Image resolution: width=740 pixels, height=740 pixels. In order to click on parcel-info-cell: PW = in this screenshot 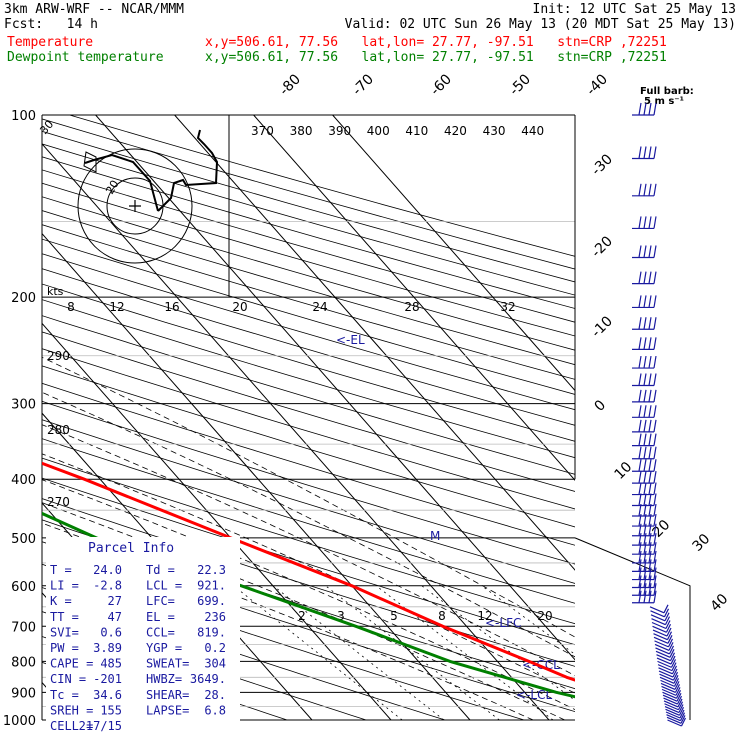, I will do `click(64, 648)`.